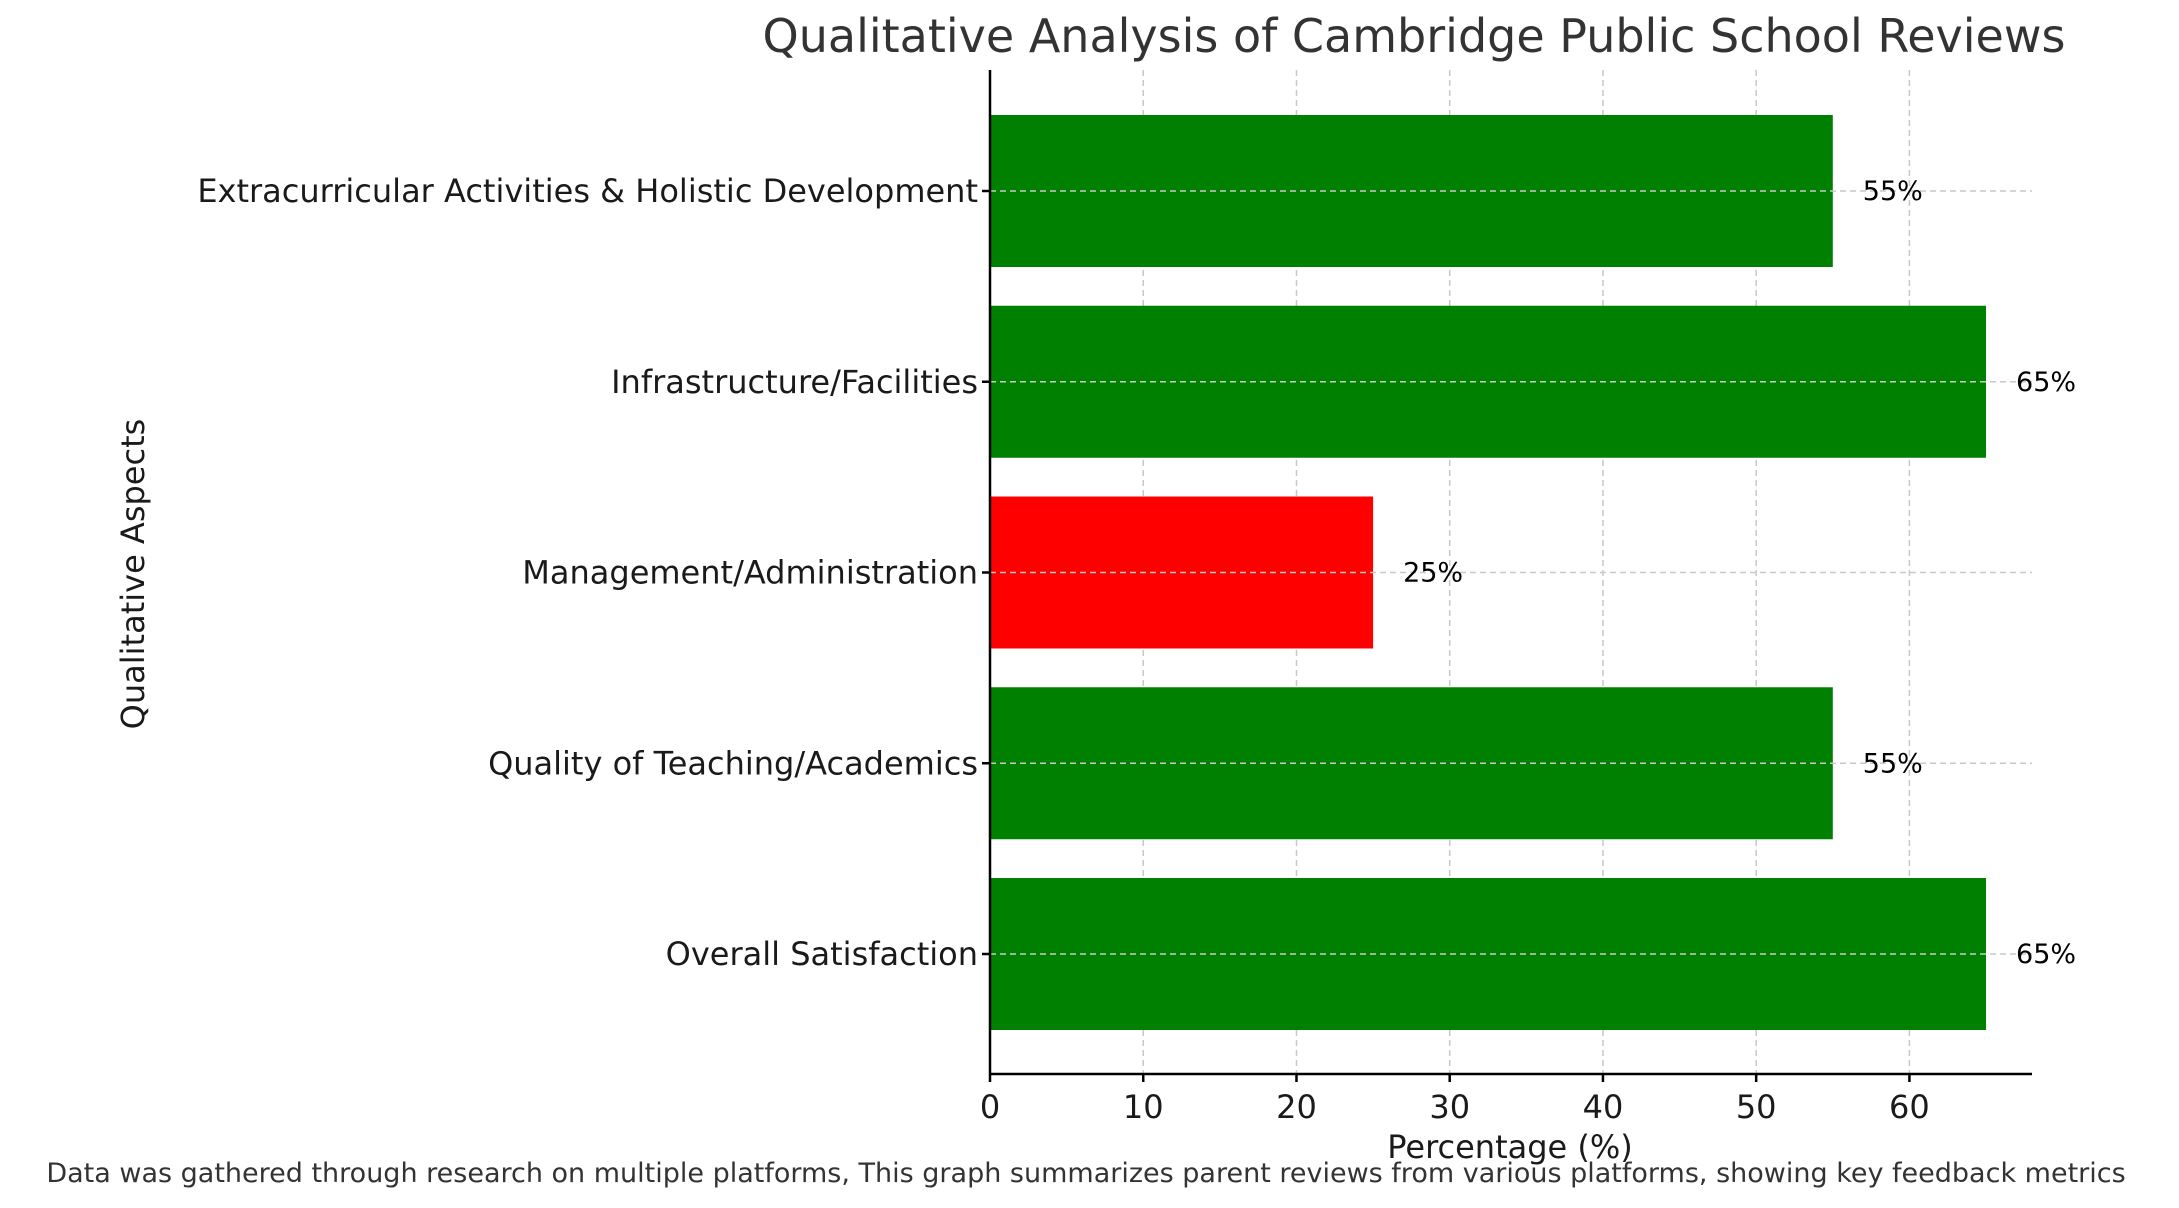 The height and width of the screenshot is (1208, 2179). Describe the element at coordinates (1433, 573) in the screenshot. I see `bar-value-label: 25%` at that location.